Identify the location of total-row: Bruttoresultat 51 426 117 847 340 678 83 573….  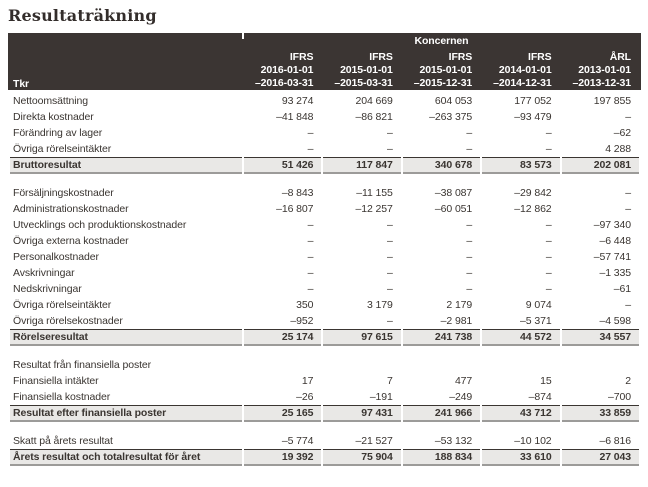
(324, 165).